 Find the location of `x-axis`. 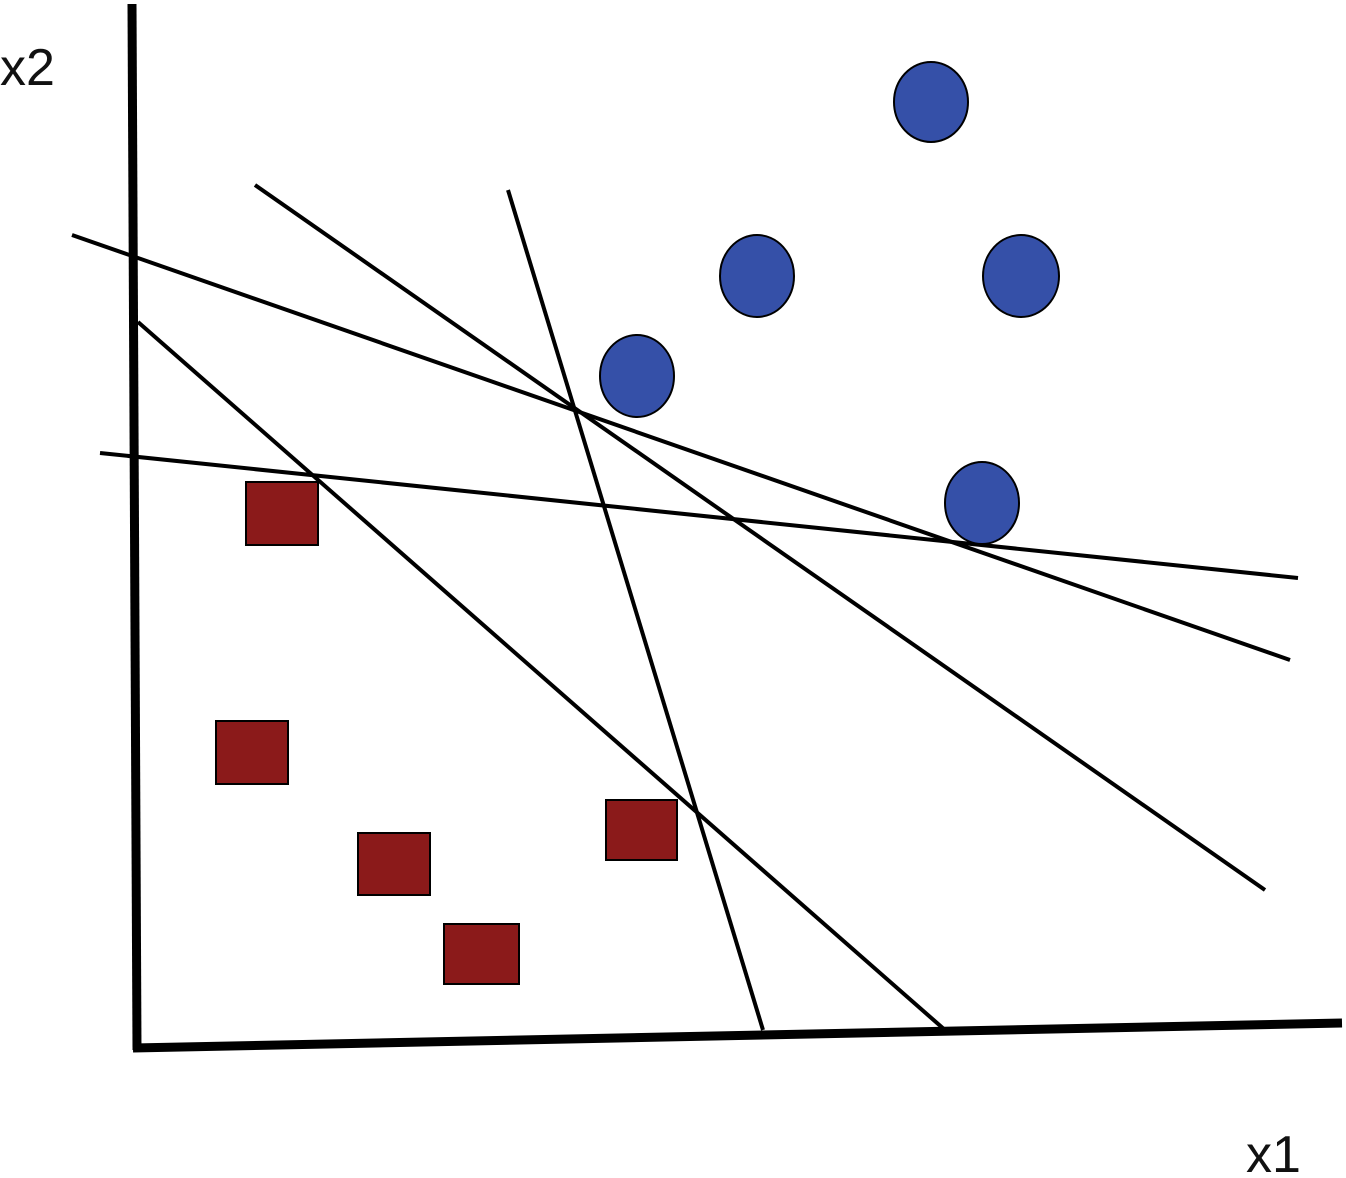

x-axis is located at coordinates (737, 1035).